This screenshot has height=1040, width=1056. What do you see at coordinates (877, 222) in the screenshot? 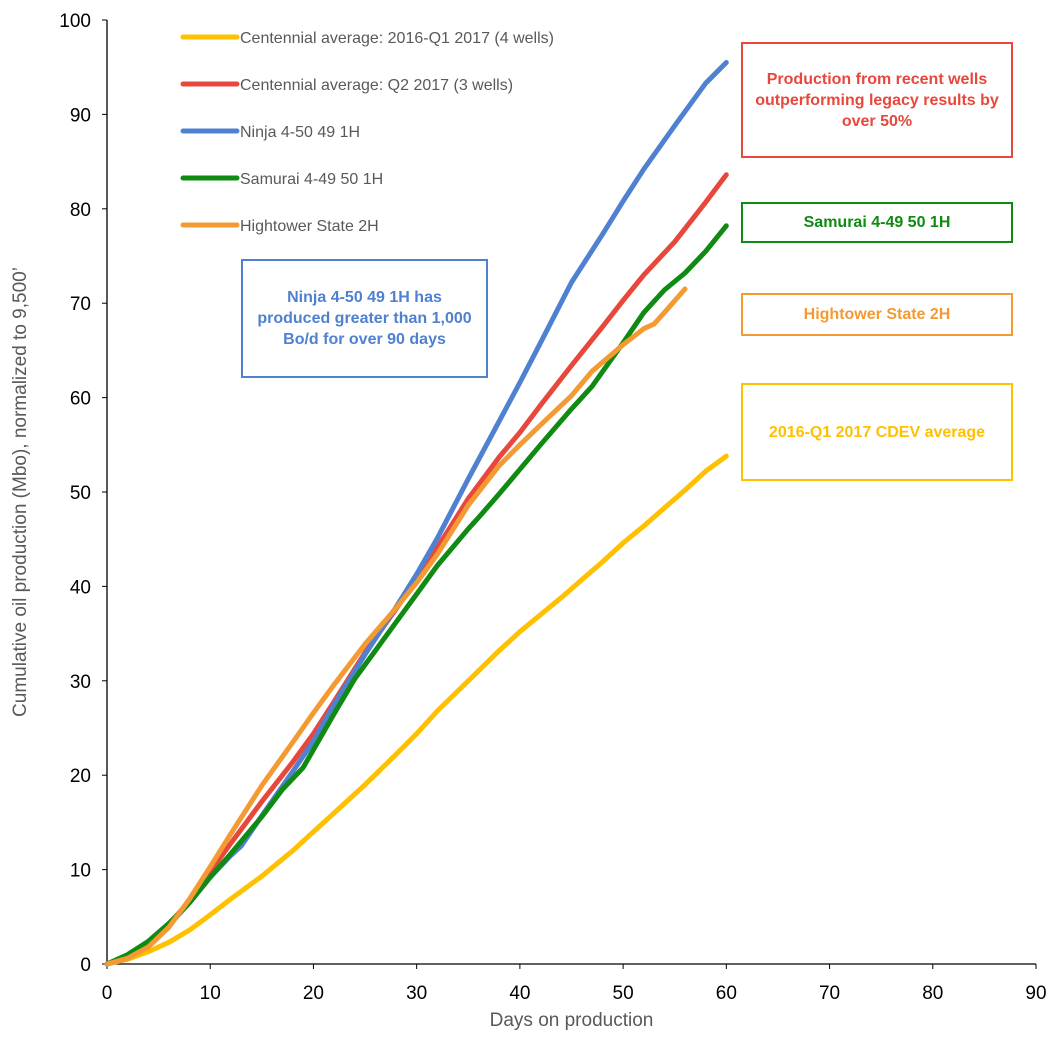
I see `annotation-callout-2: Samurai 4-49 50 1H` at bounding box center [877, 222].